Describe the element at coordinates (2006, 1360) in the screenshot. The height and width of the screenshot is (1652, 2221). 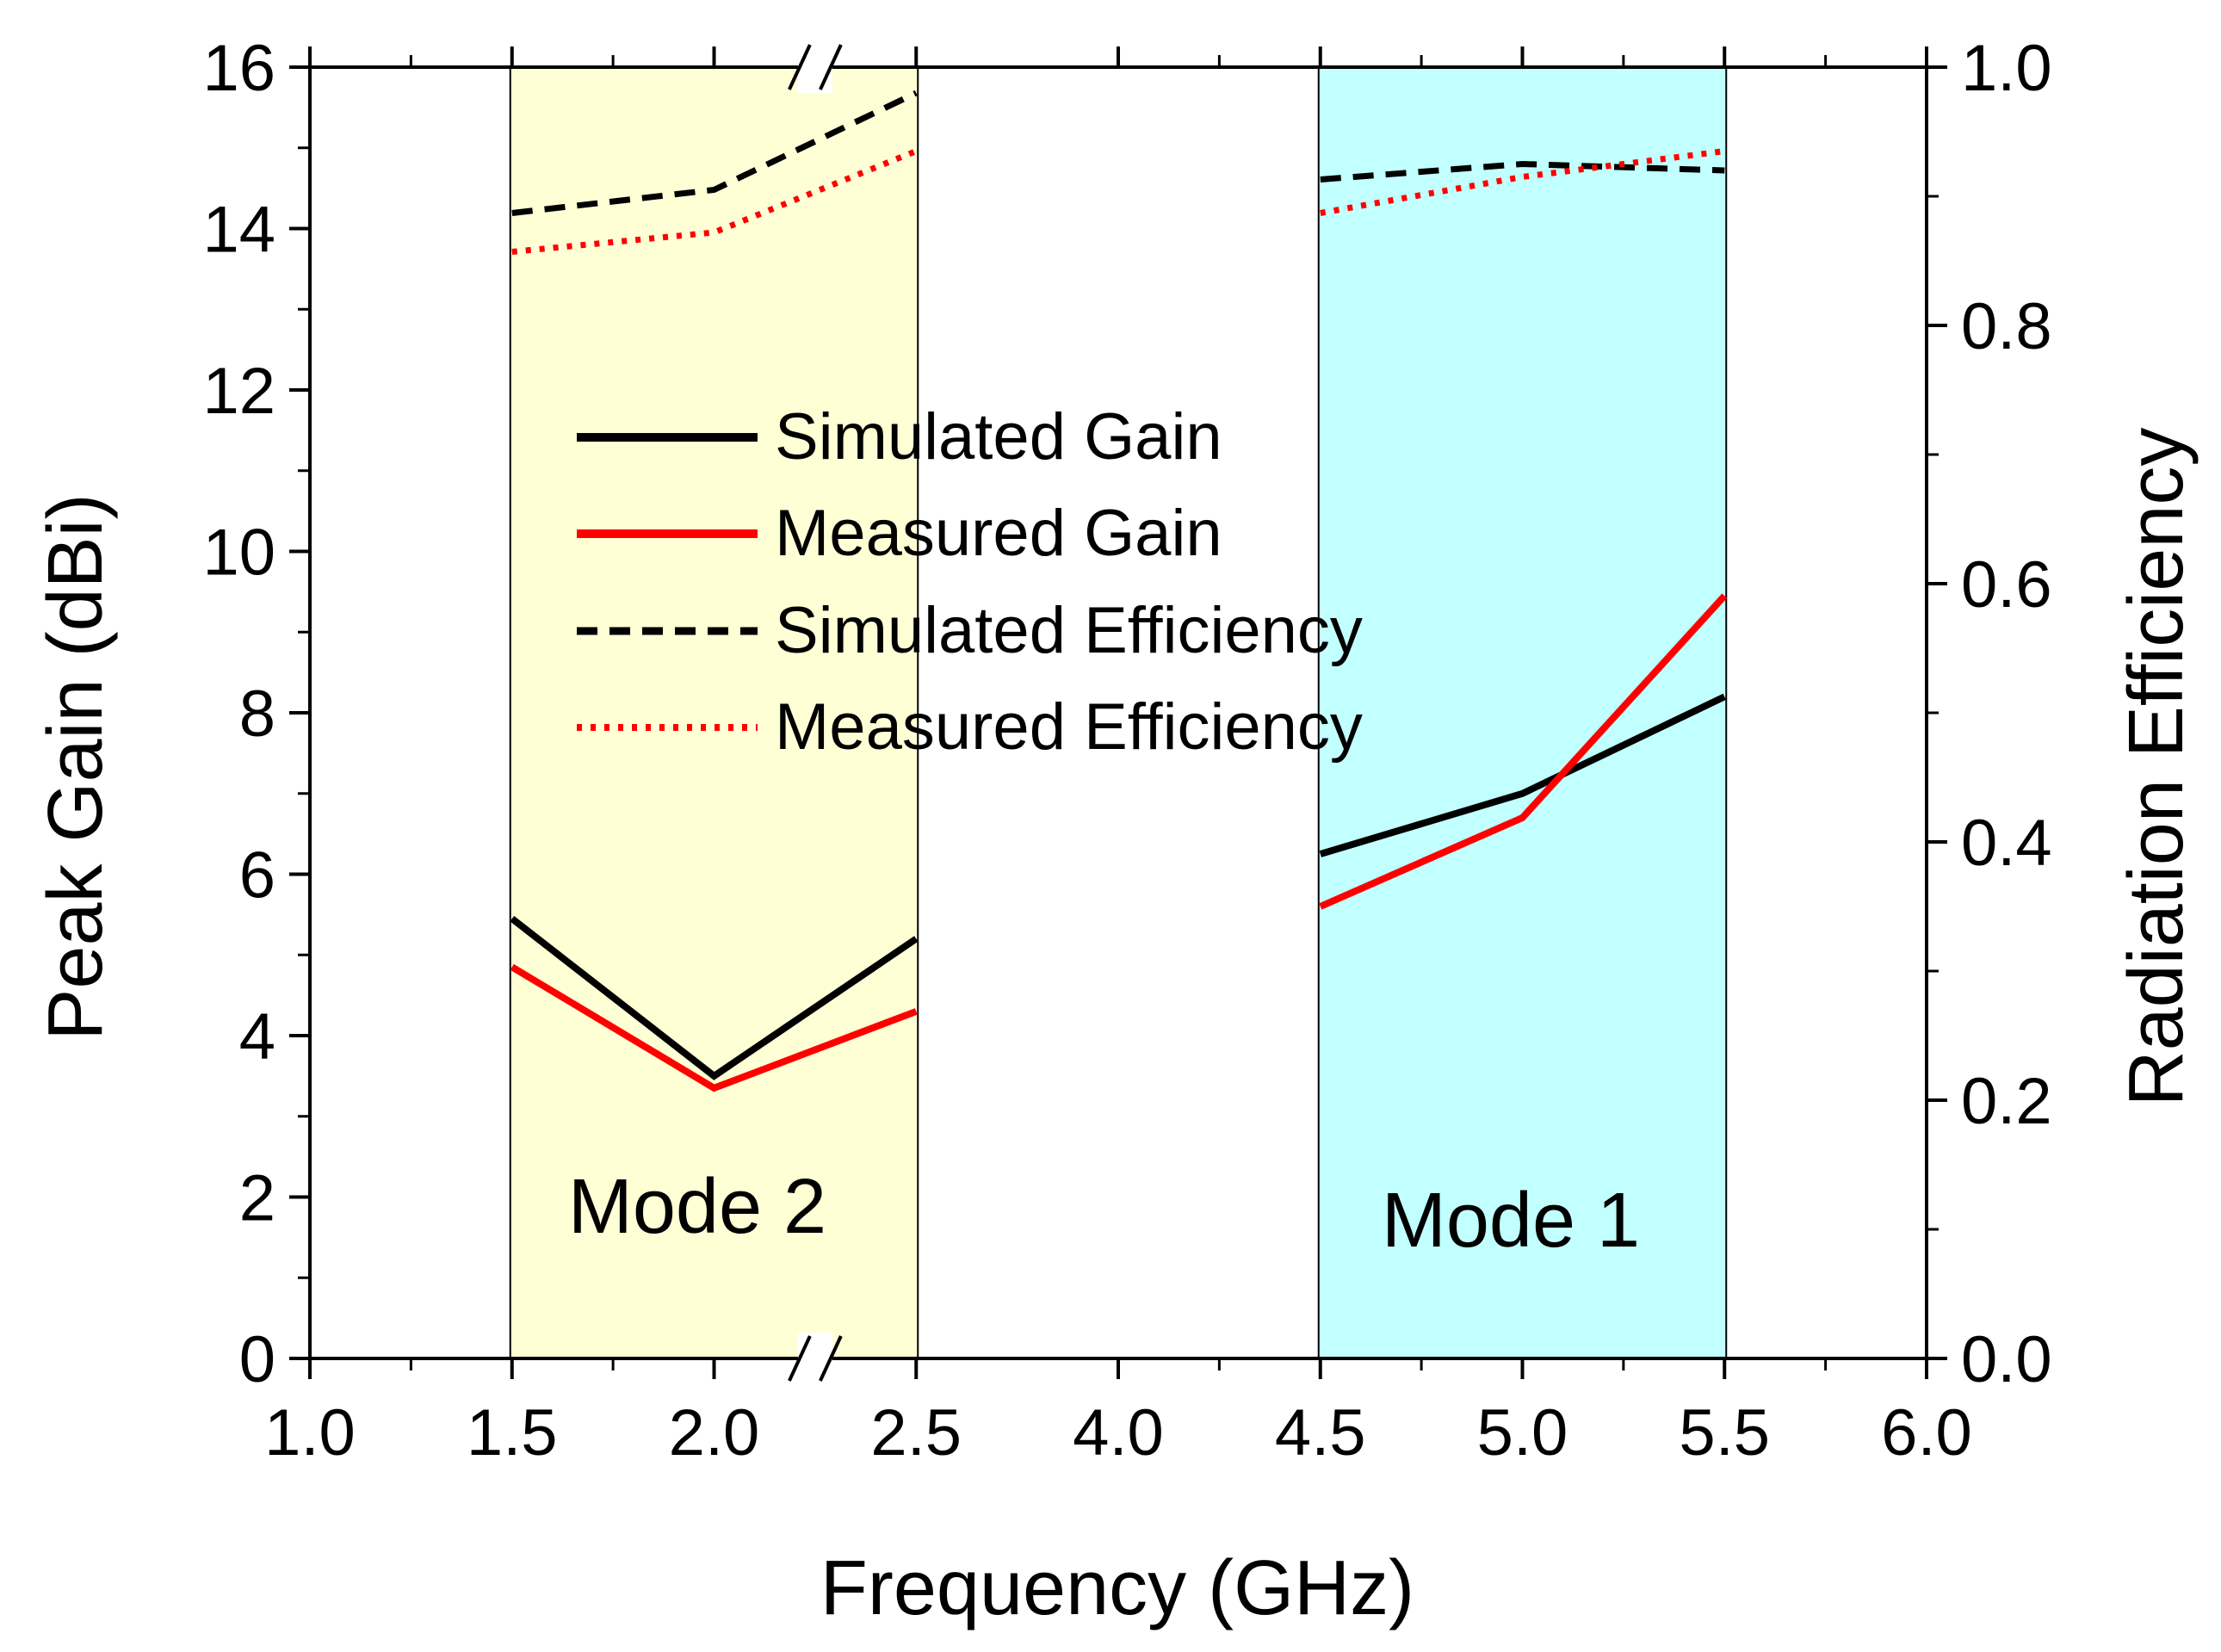
I see `y-right-tick-label-0: 0.0` at that location.